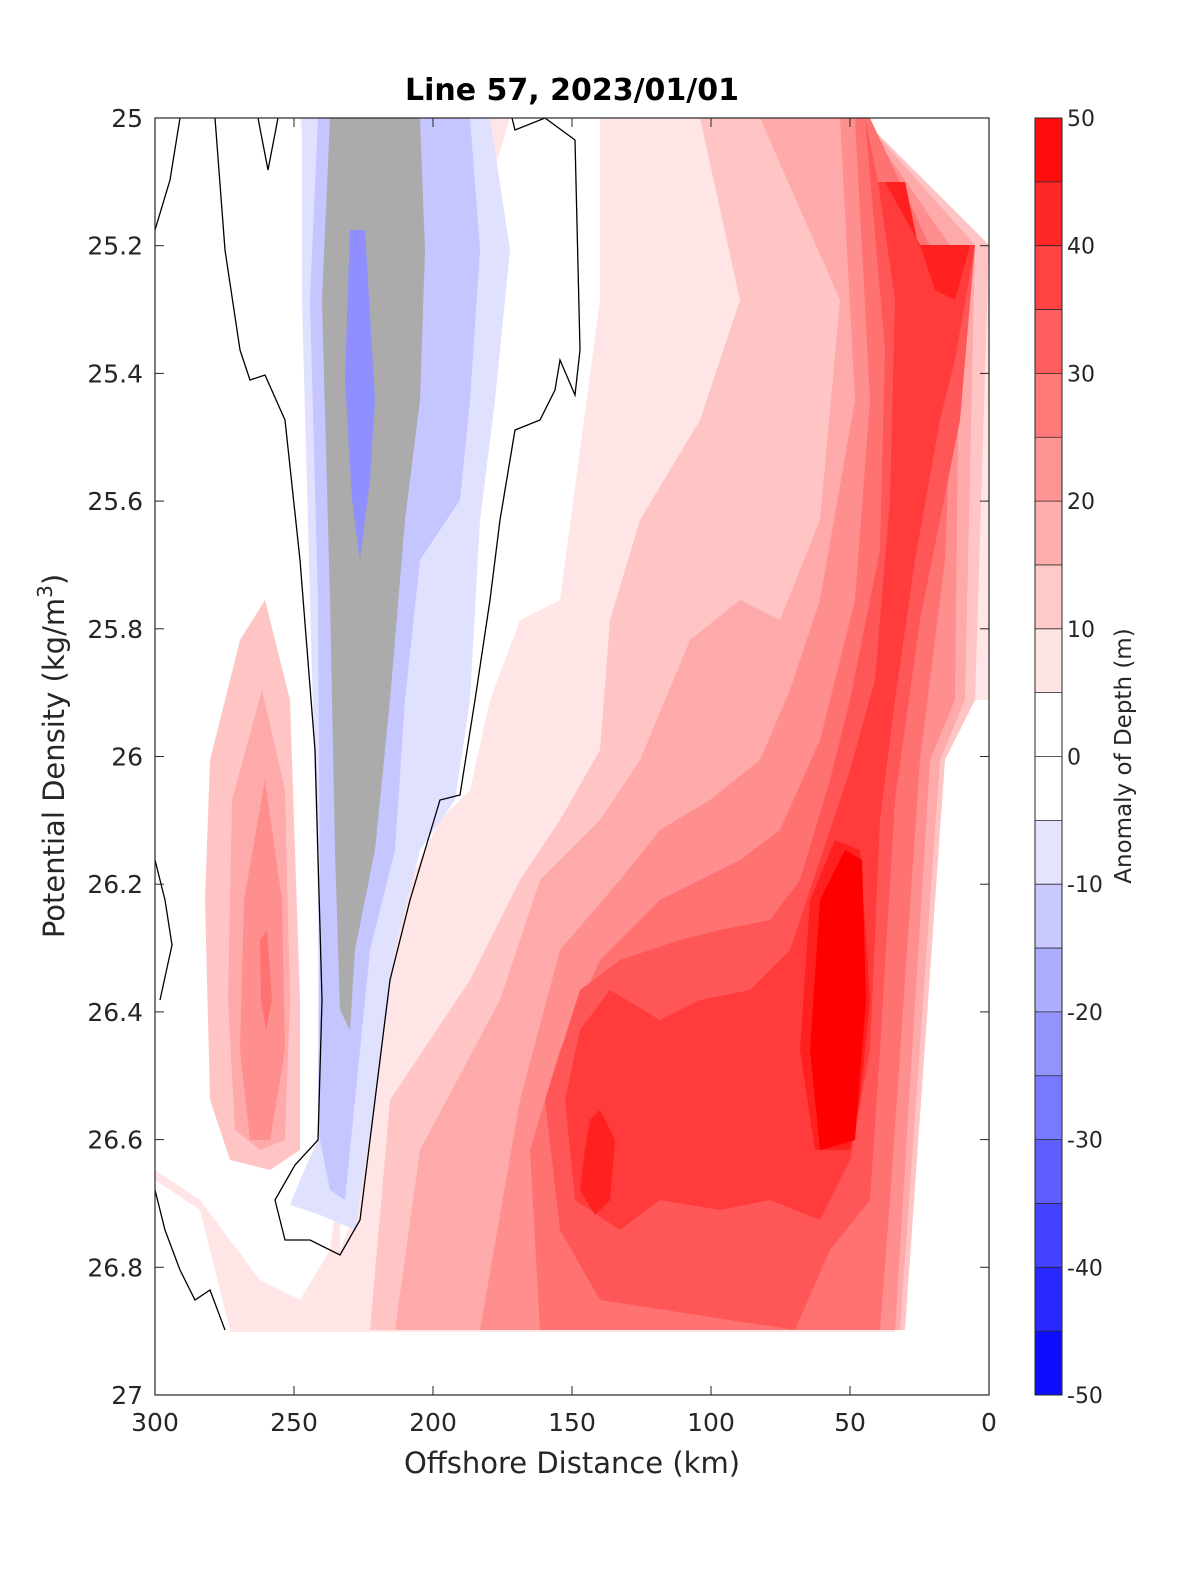  What do you see at coordinates (1081, 374) in the screenshot?
I see `colorbar-tick-label: 30` at bounding box center [1081, 374].